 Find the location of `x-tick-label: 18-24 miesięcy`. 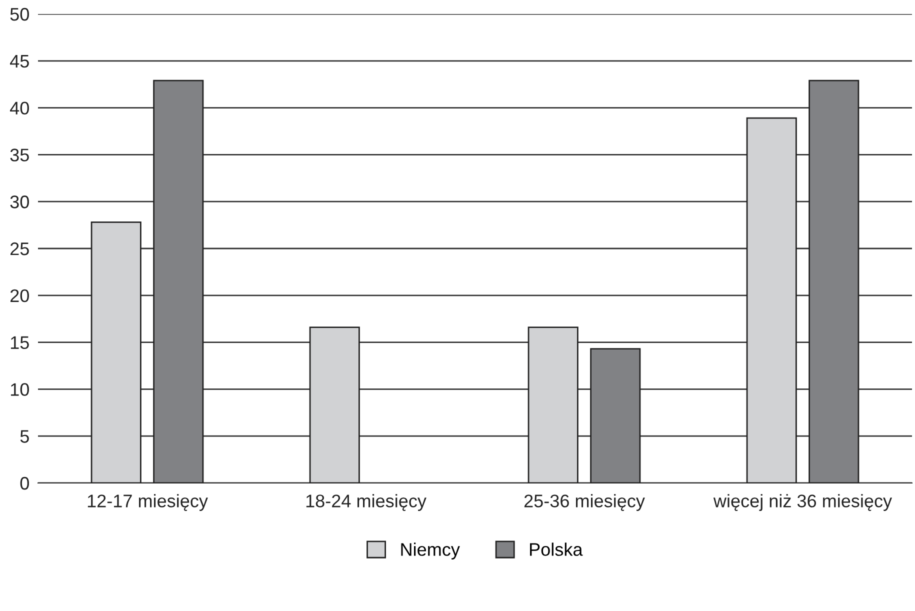

x-tick-label: 18-24 miesięcy is located at coordinates (366, 502).